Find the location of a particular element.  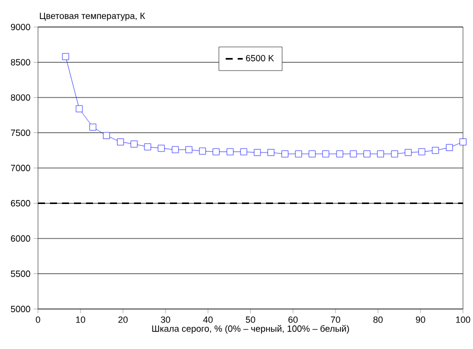

x-tick-label: 10 is located at coordinates (81, 319).